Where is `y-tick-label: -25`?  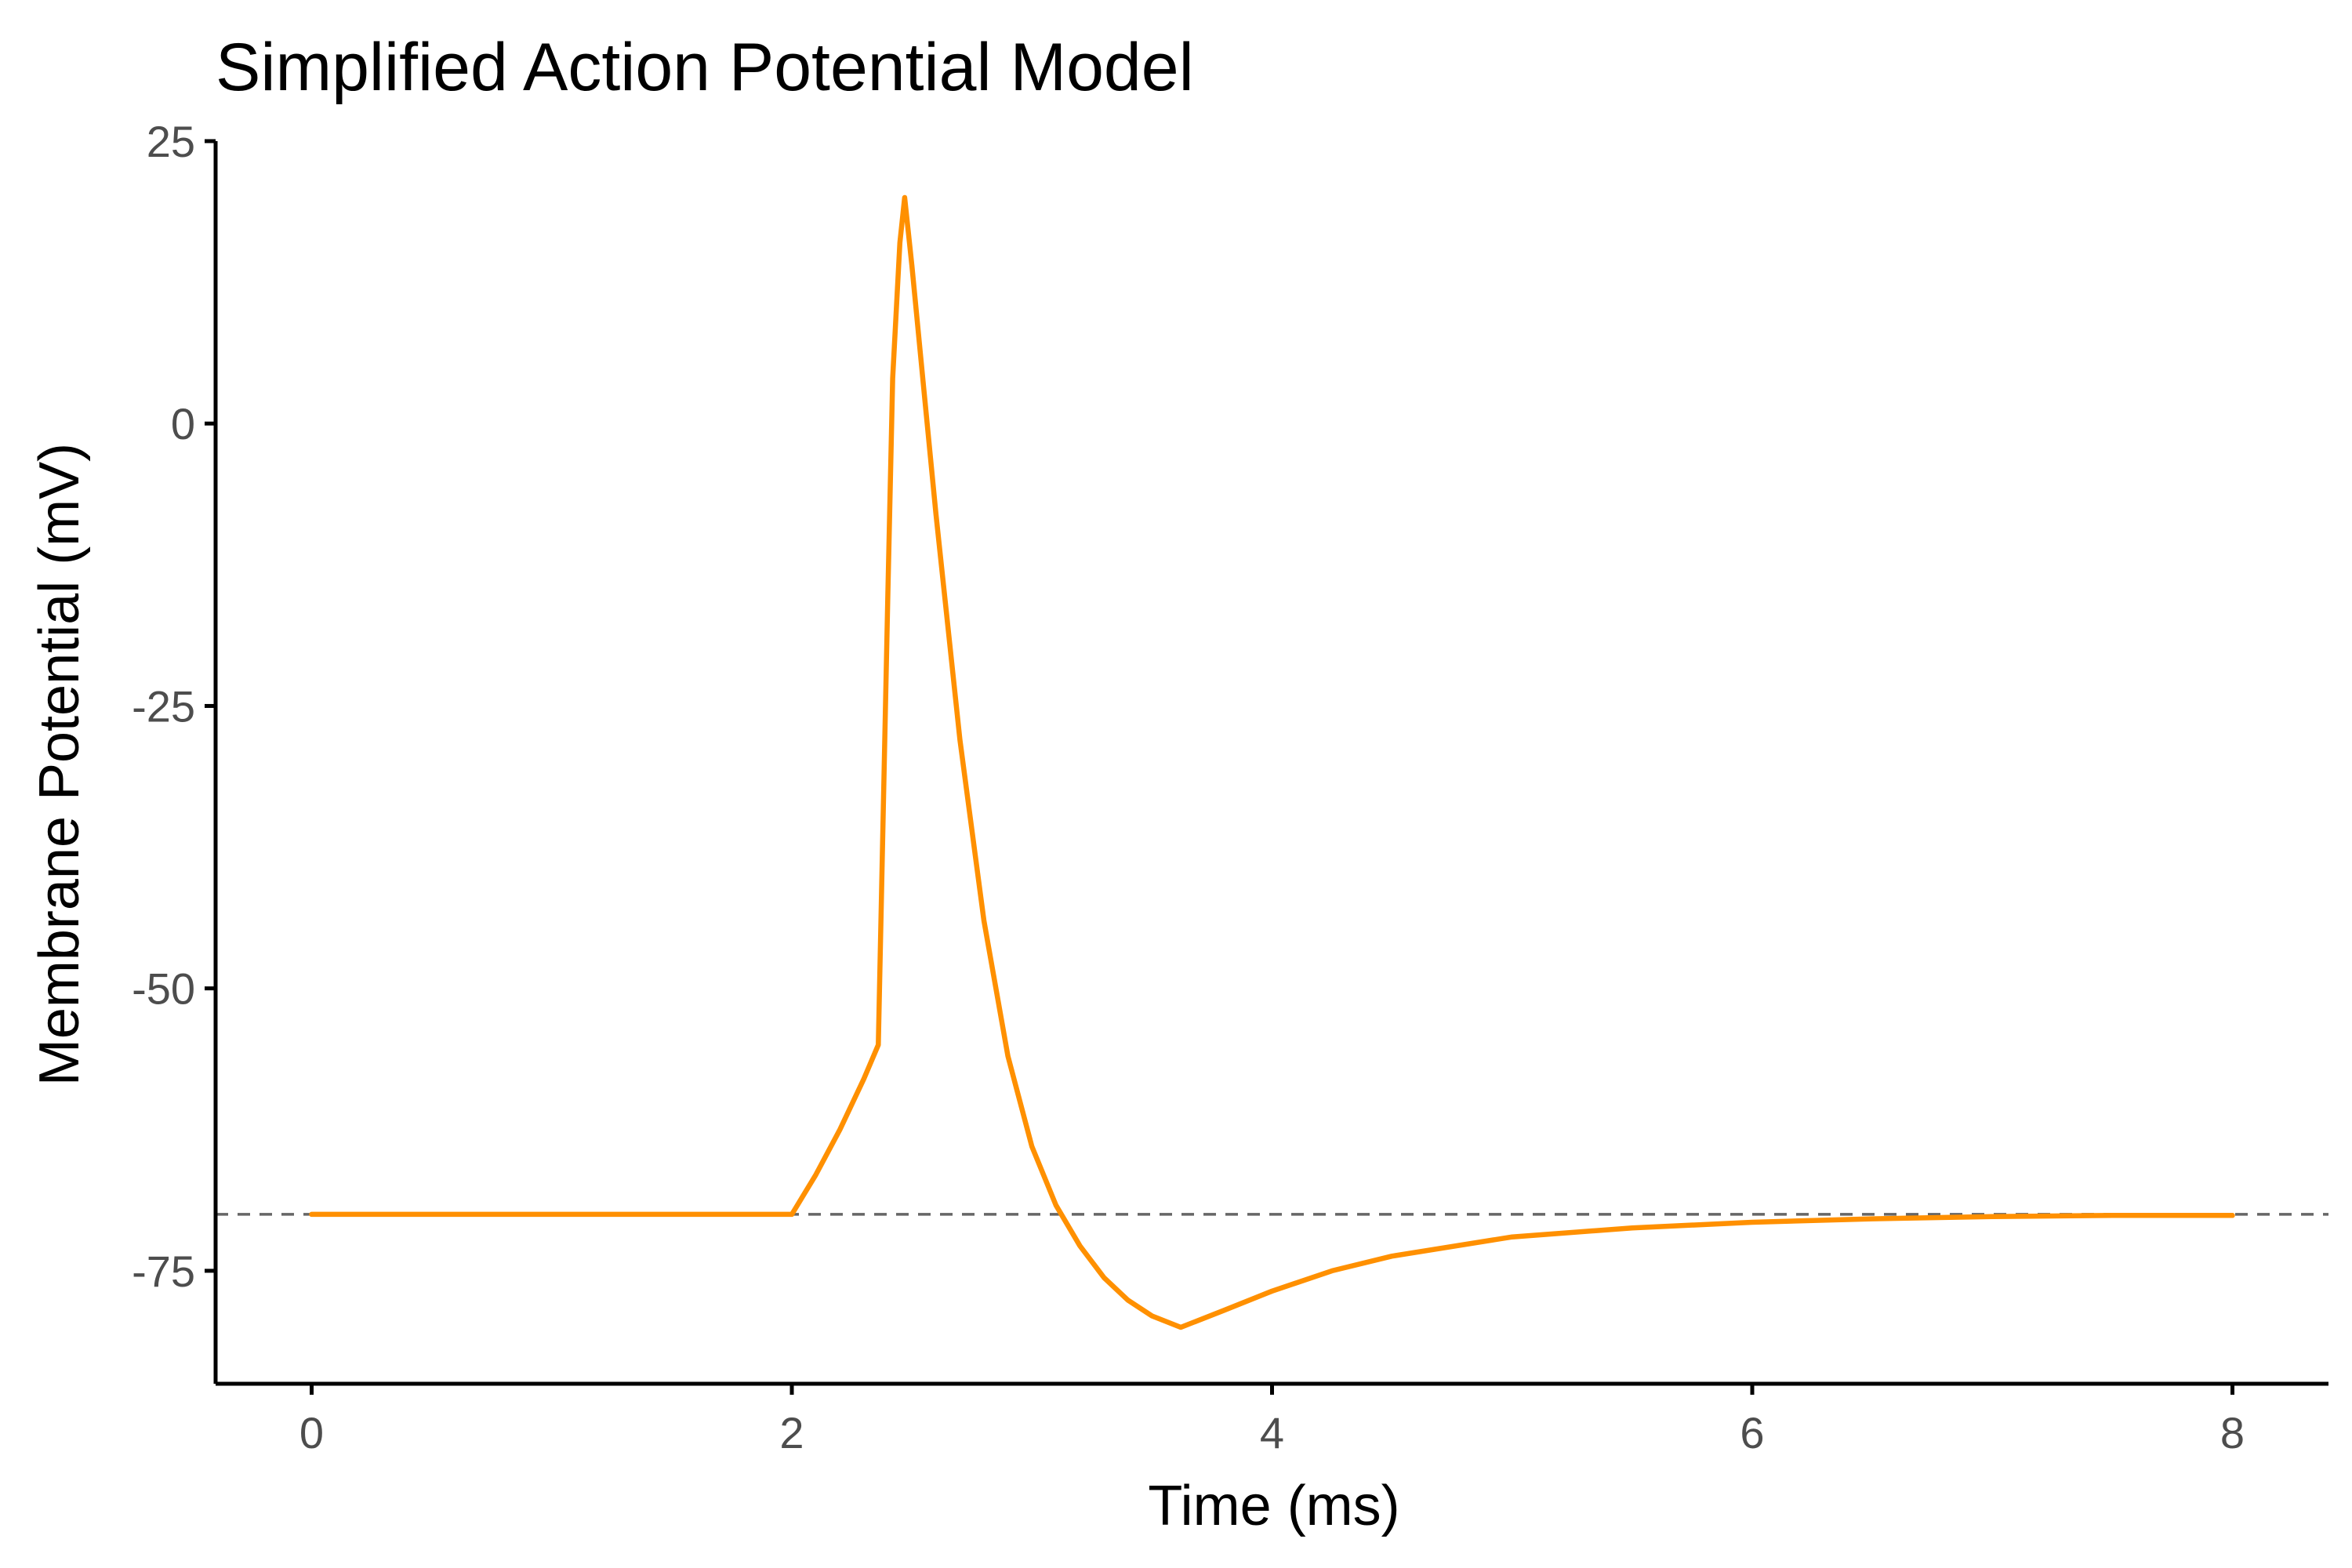
y-tick-label: -25 is located at coordinates (163, 706).